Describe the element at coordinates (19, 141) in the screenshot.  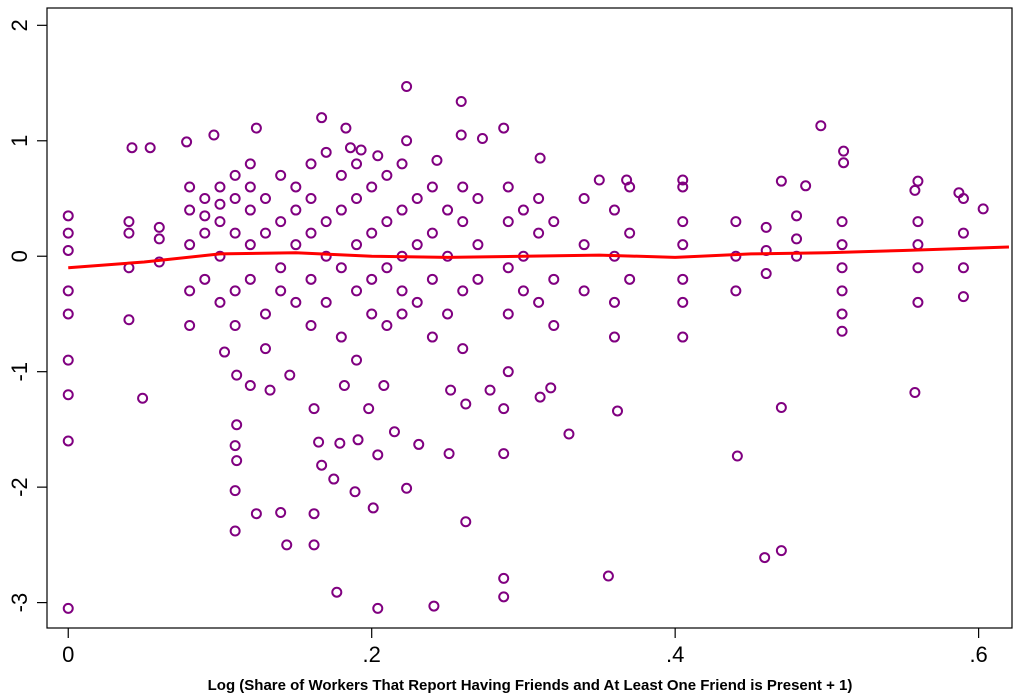
I see `y-tick-label: 1` at that location.